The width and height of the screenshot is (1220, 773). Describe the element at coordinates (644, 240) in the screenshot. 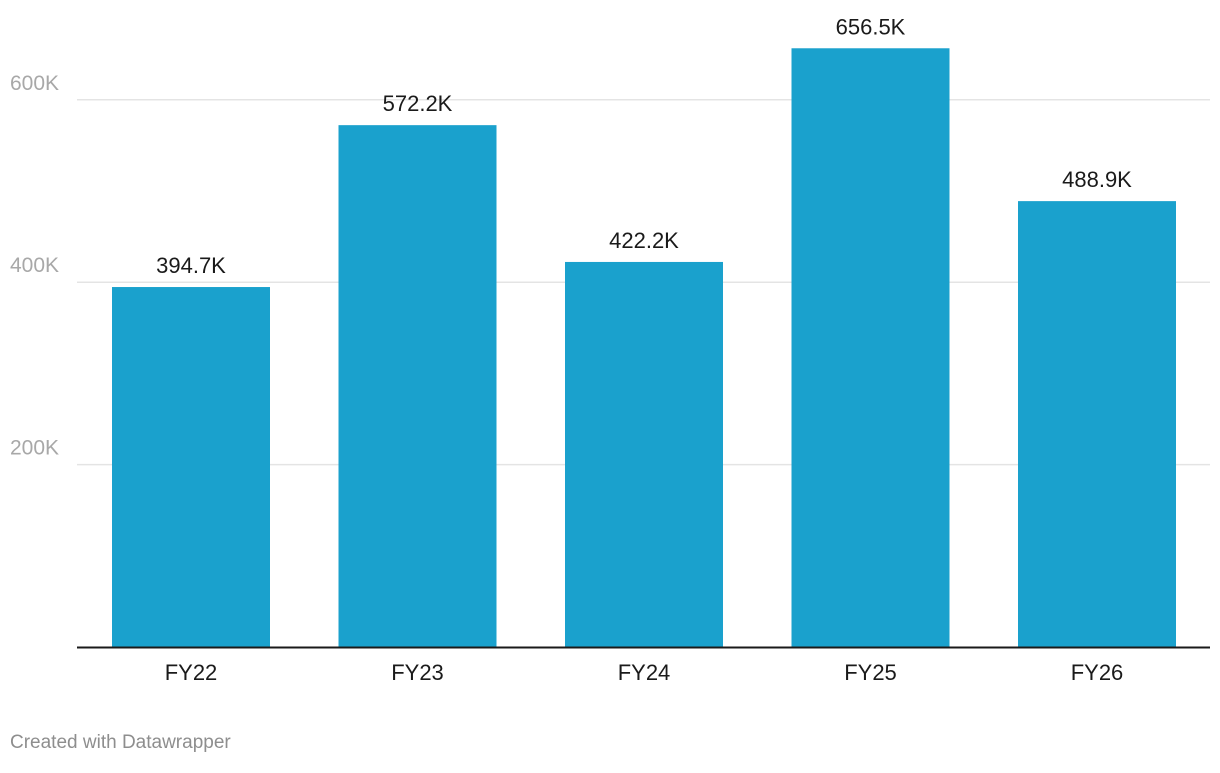

I see `data-label: 422.2K` at that location.